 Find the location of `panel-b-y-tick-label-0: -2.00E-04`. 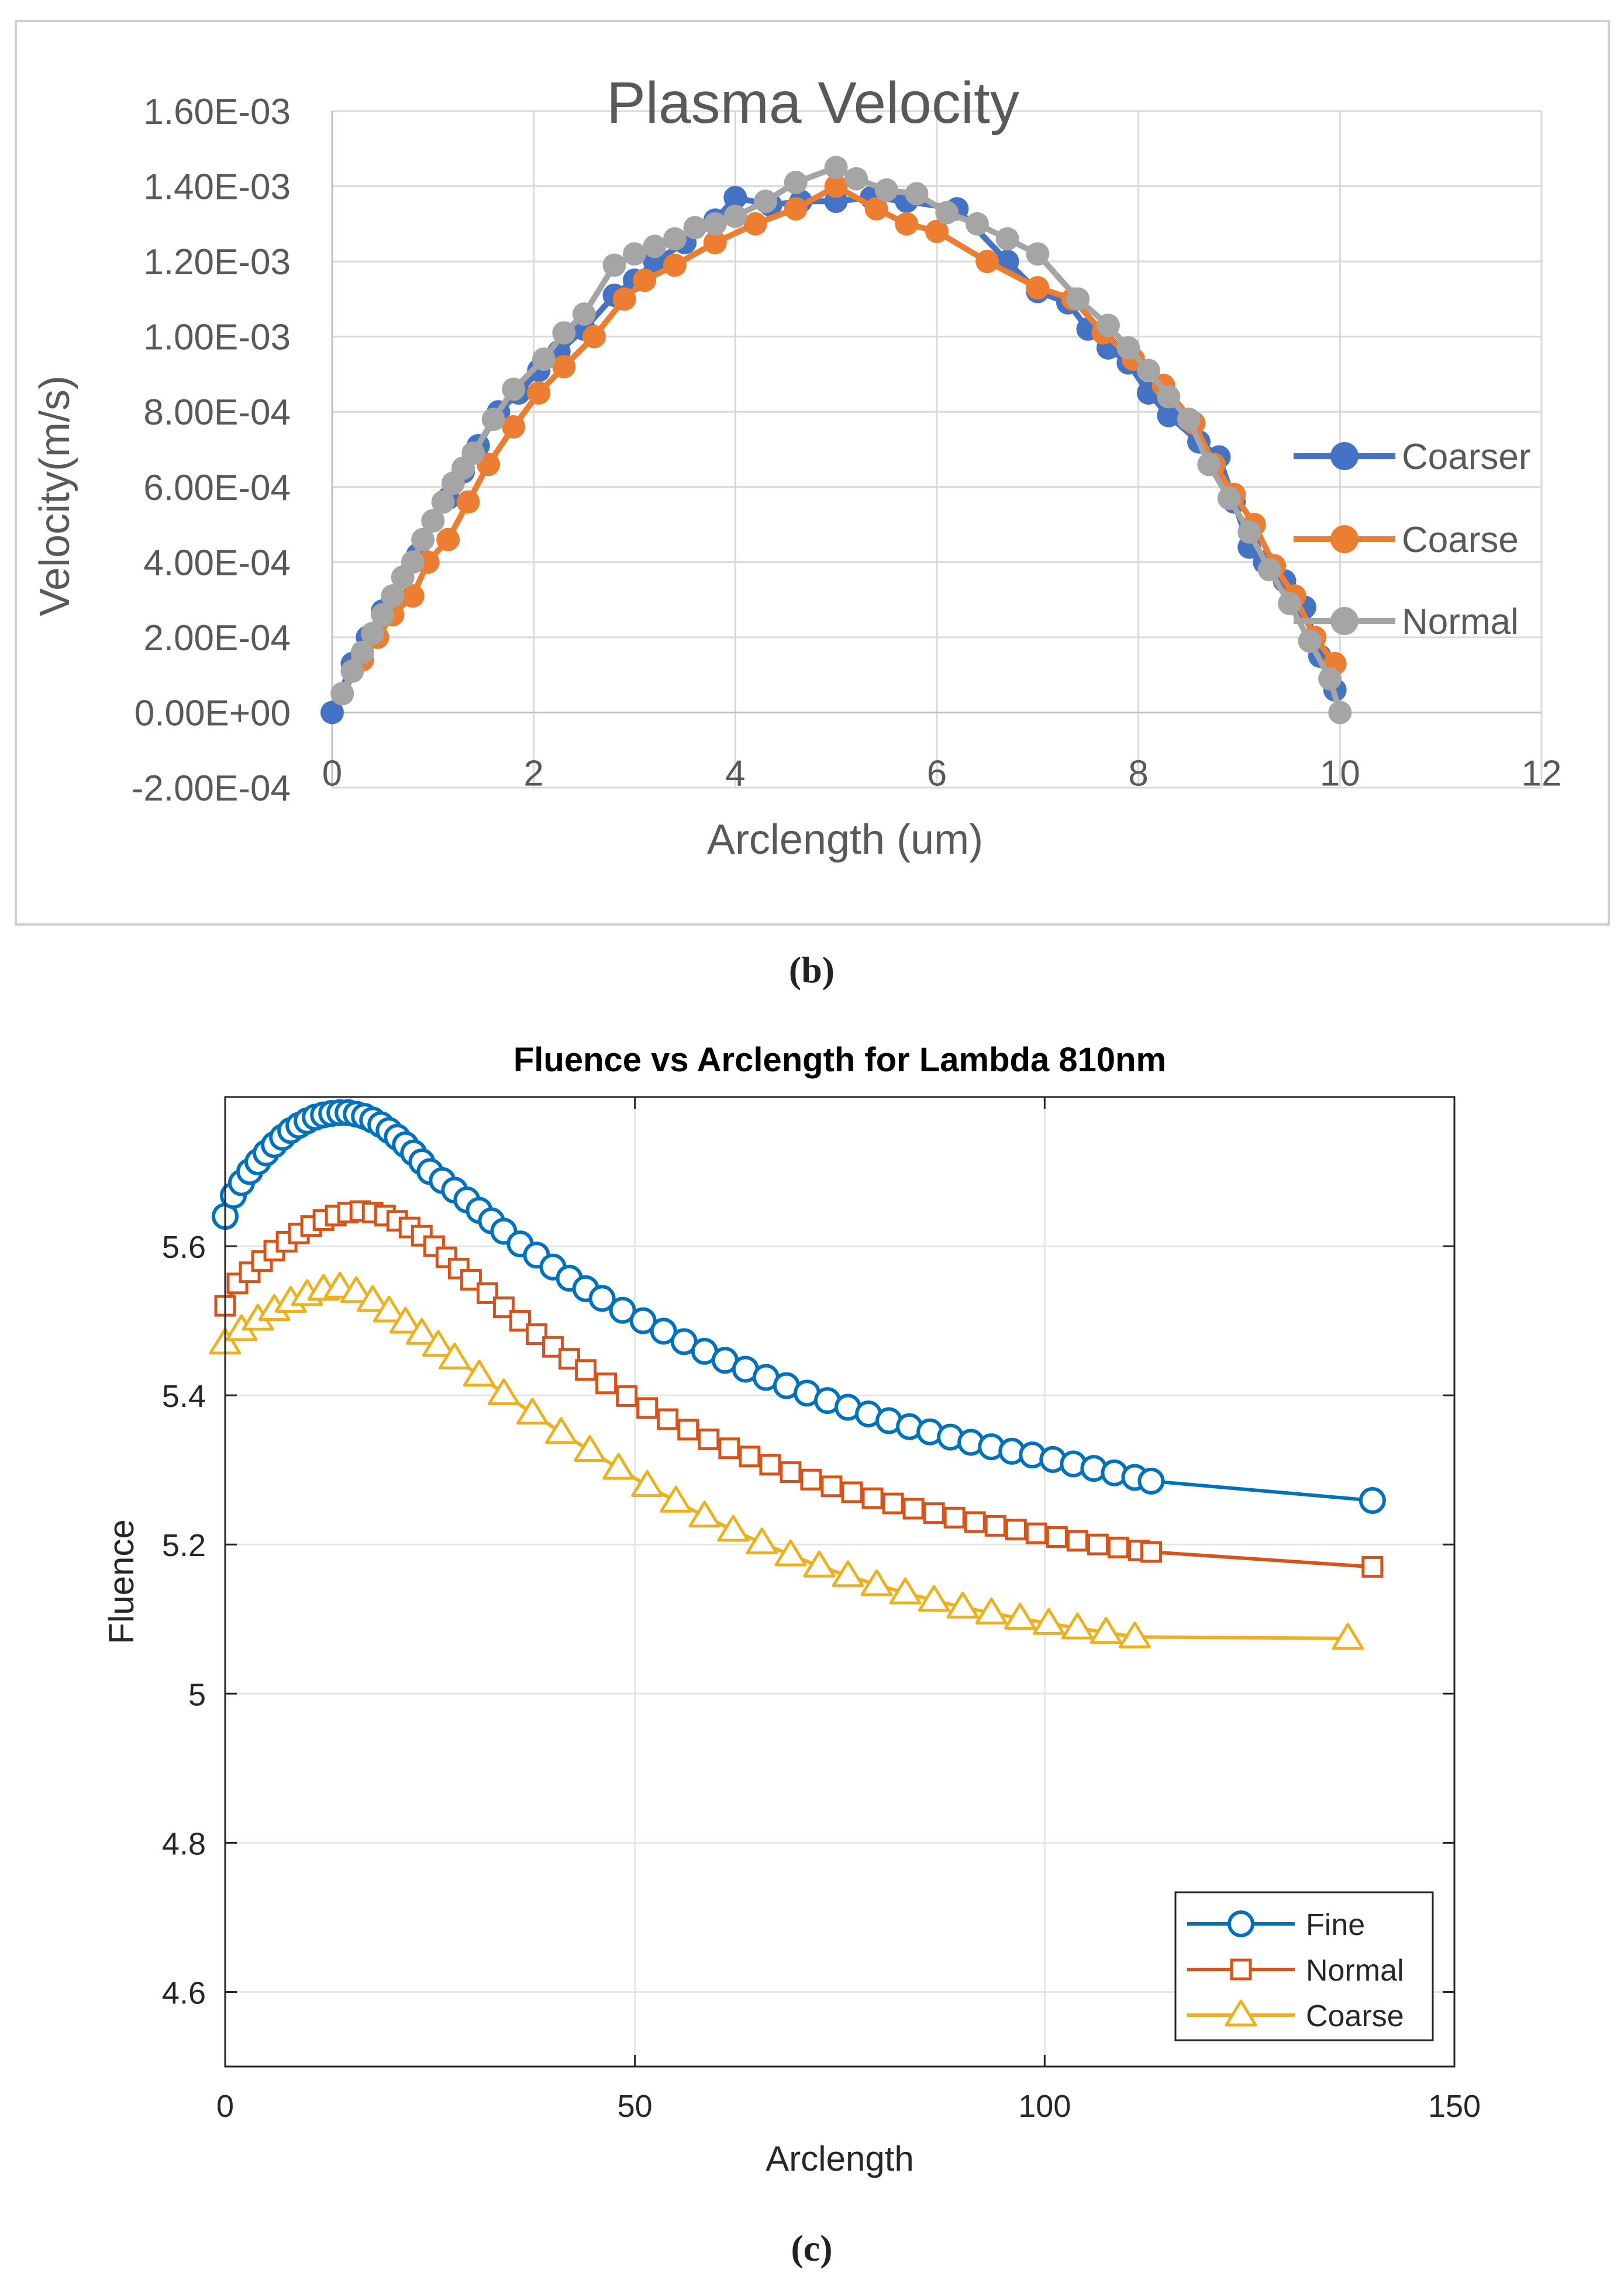

panel-b-y-tick-label-0: -2.00E-04 is located at coordinates (211, 788).